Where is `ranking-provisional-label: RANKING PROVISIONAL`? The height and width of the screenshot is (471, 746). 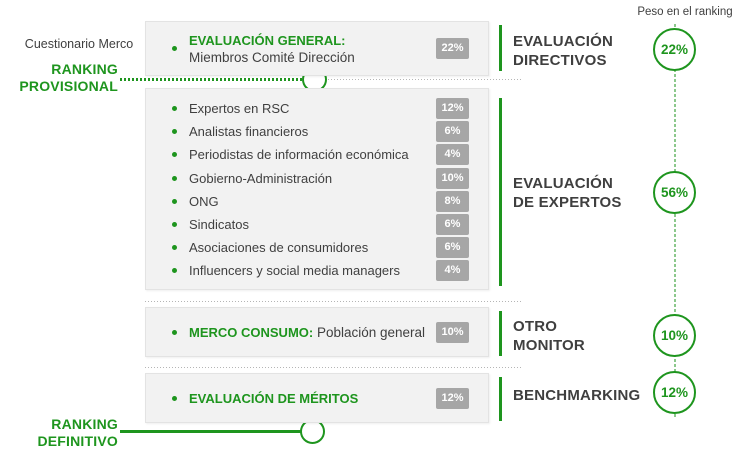
ranking-provisional-label: RANKING PROVISIONAL is located at coordinates (59, 78).